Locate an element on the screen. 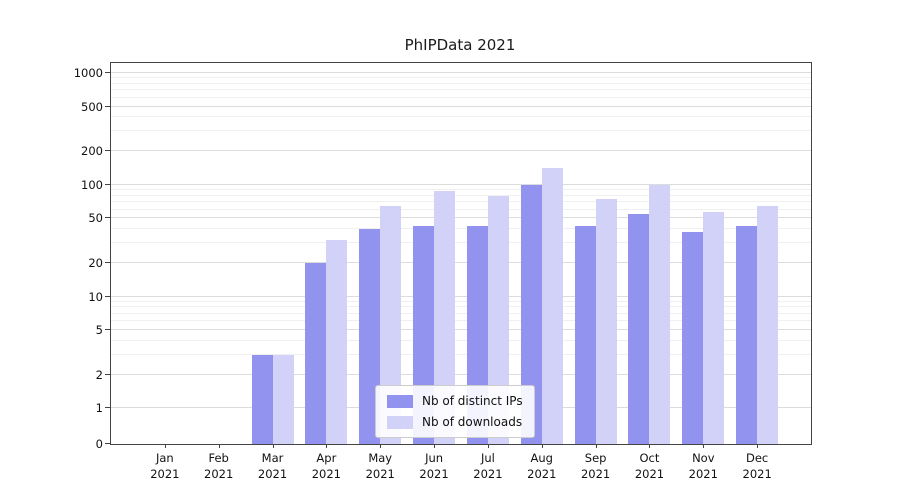  x-axis-tick-label: Aug 2021 is located at coordinates (542, 466).